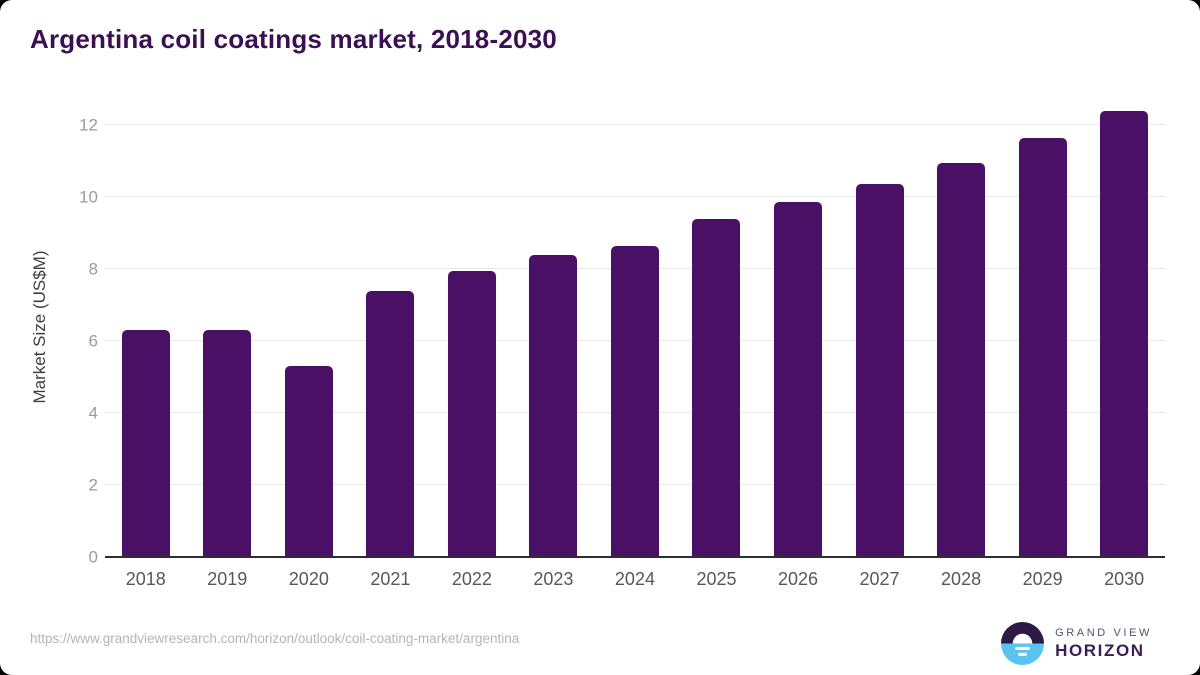  I want to click on x-tick-label-2022: 2022, so click(471, 579).